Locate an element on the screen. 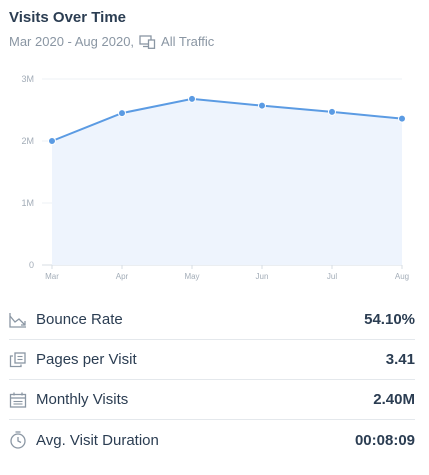 This screenshot has width=429, height=475. metric-value: 54.10% is located at coordinates (389, 319).